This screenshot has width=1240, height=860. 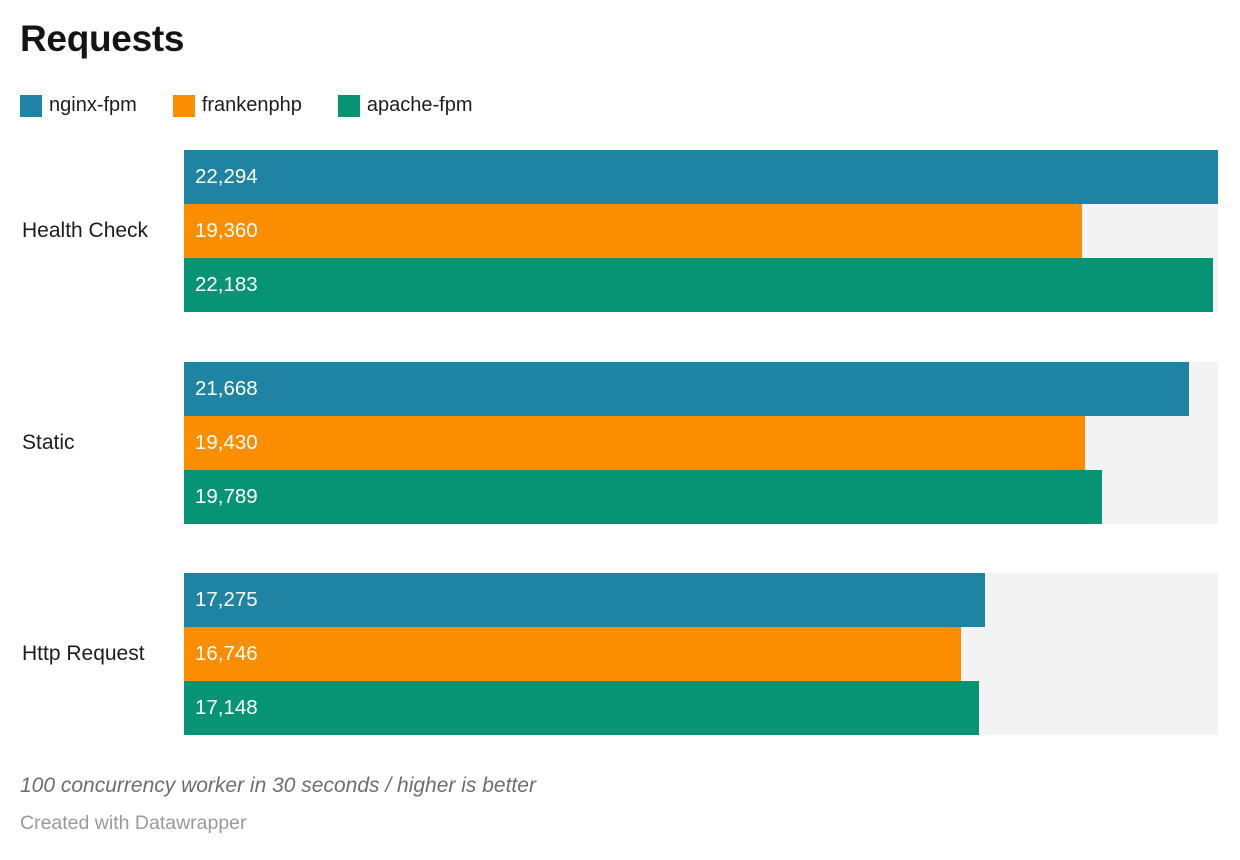 I want to click on bar-track-http-request-apache-fpm: 17,148, so click(x=701, y=708).